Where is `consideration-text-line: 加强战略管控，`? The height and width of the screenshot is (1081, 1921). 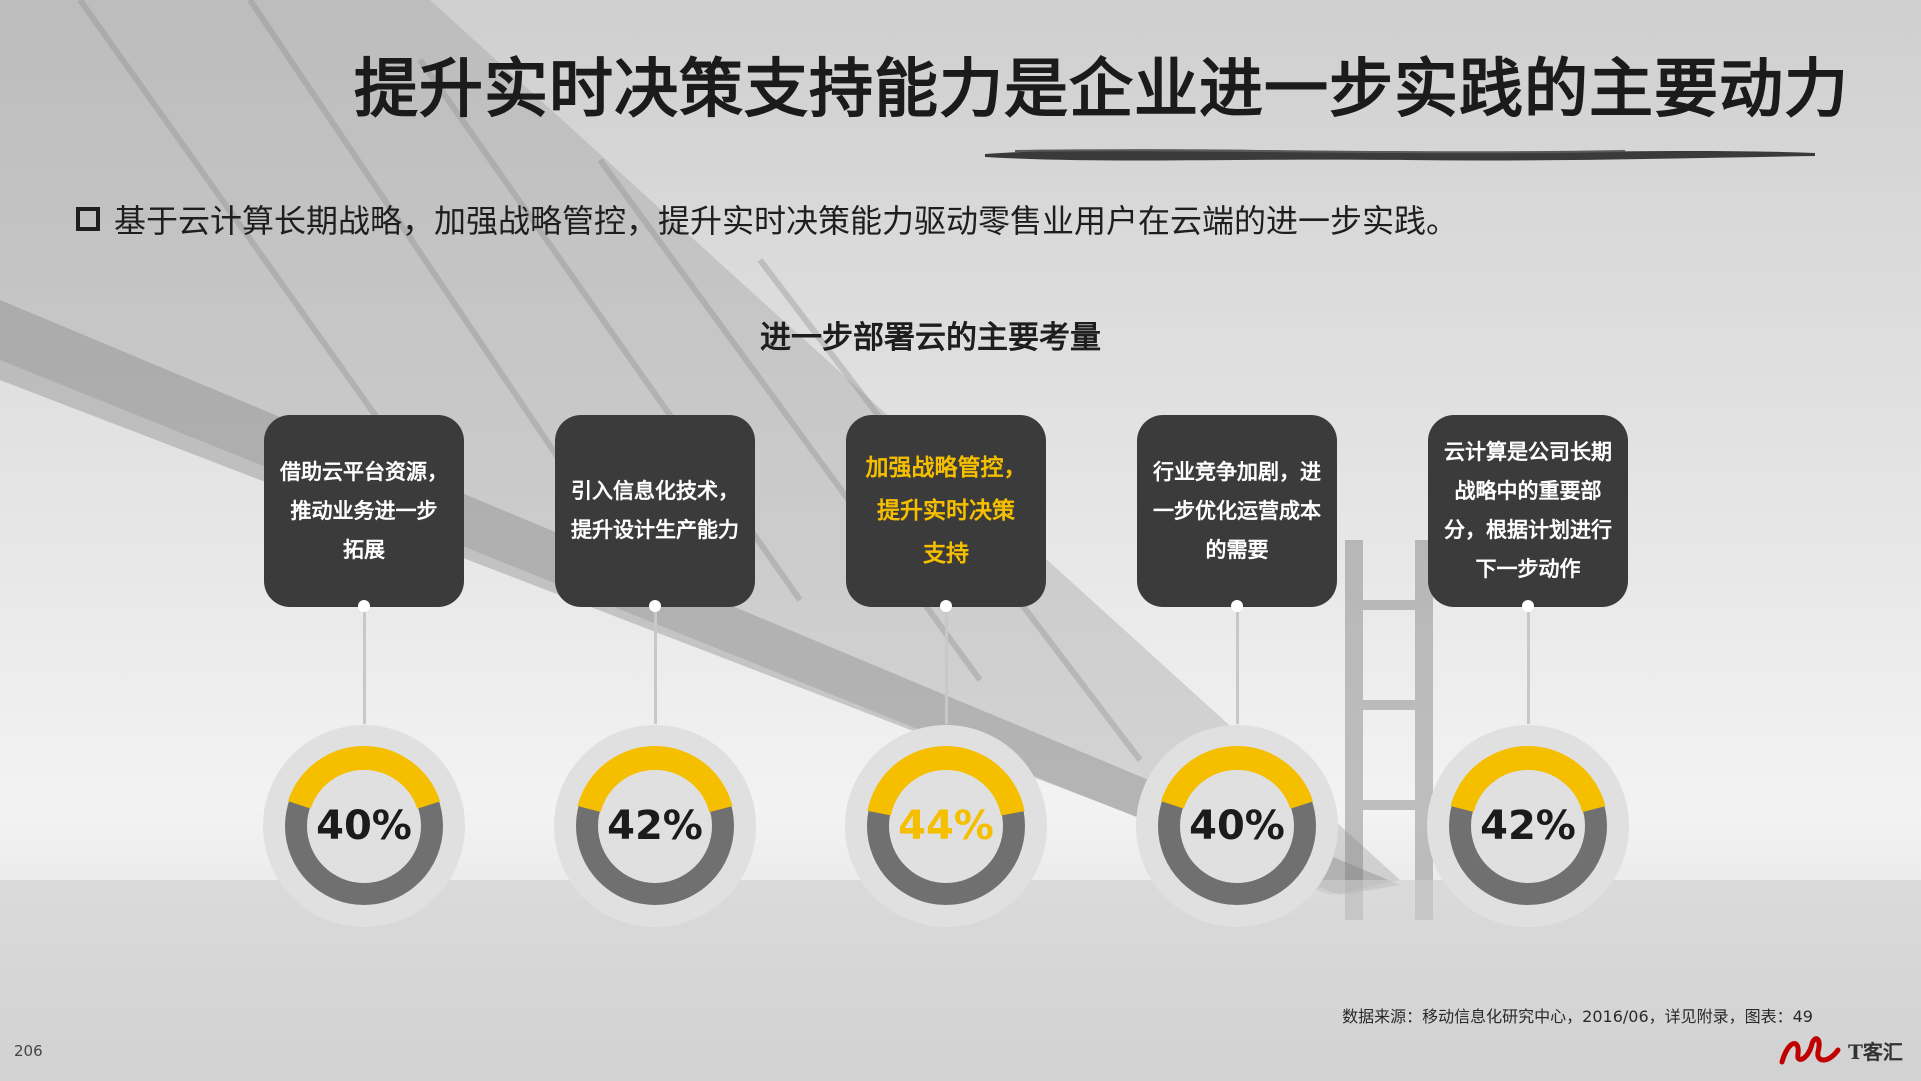 consideration-text-line: 加强战略管控， is located at coordinates (946, 467).